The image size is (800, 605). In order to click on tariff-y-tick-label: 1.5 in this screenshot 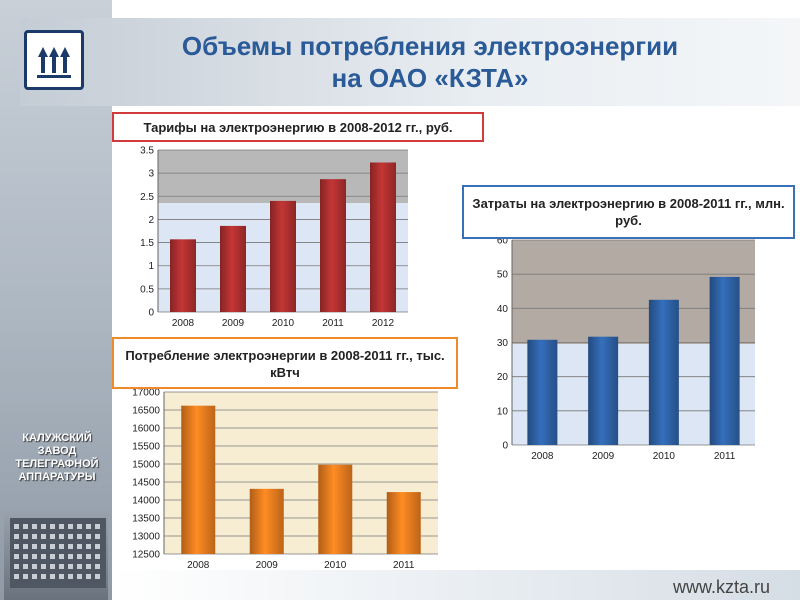, I will do `click(147, 243)`.